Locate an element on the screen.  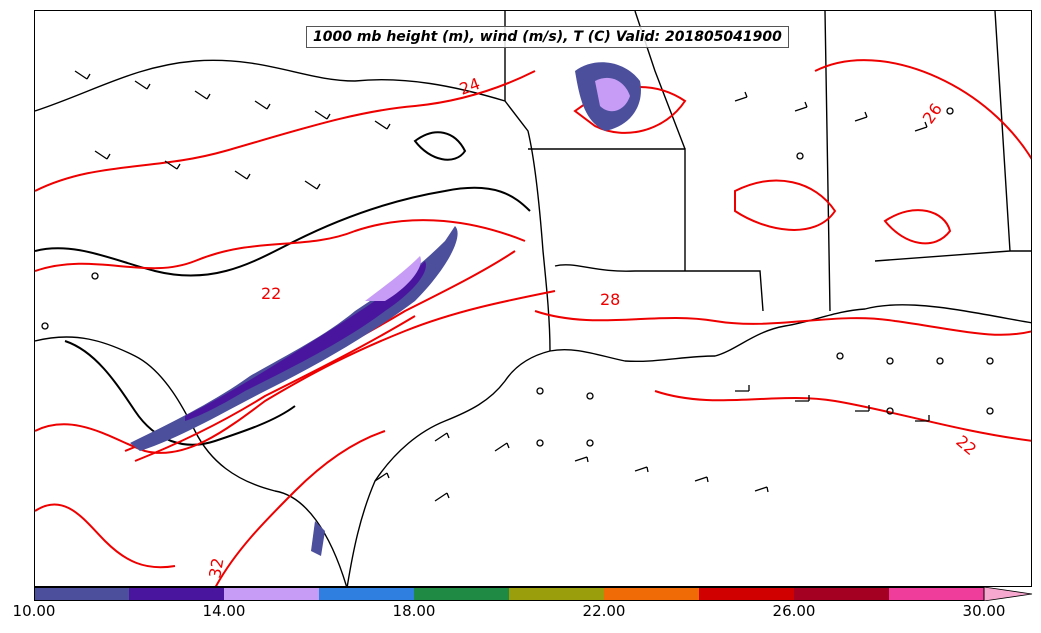
colorbar-extend-arrow is located at coordinates (1008, 594).